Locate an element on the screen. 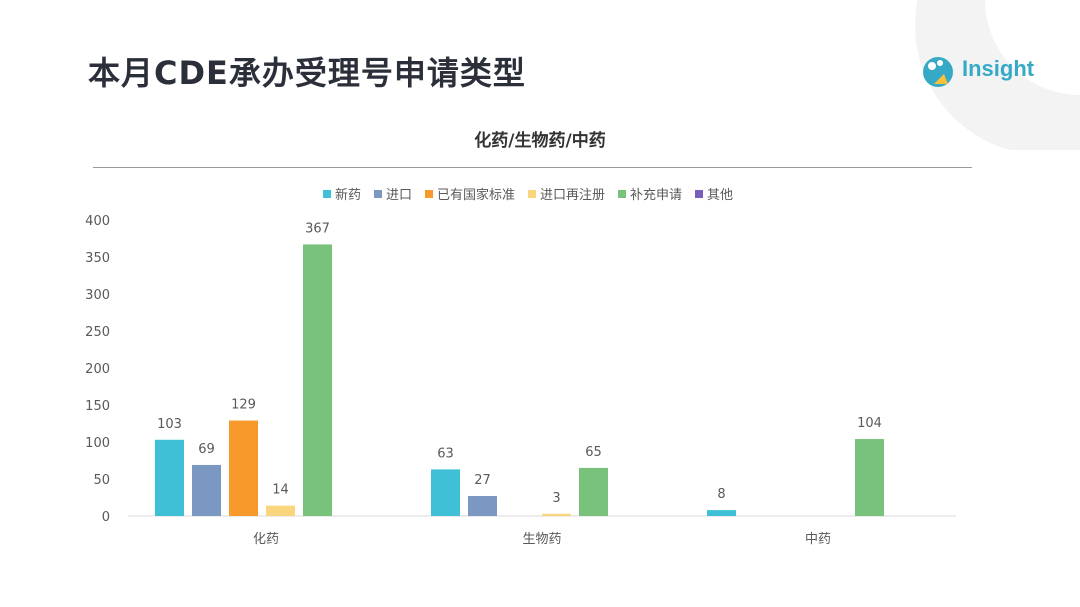  y-tick-label: 100 is located at coordinates (97, 443).